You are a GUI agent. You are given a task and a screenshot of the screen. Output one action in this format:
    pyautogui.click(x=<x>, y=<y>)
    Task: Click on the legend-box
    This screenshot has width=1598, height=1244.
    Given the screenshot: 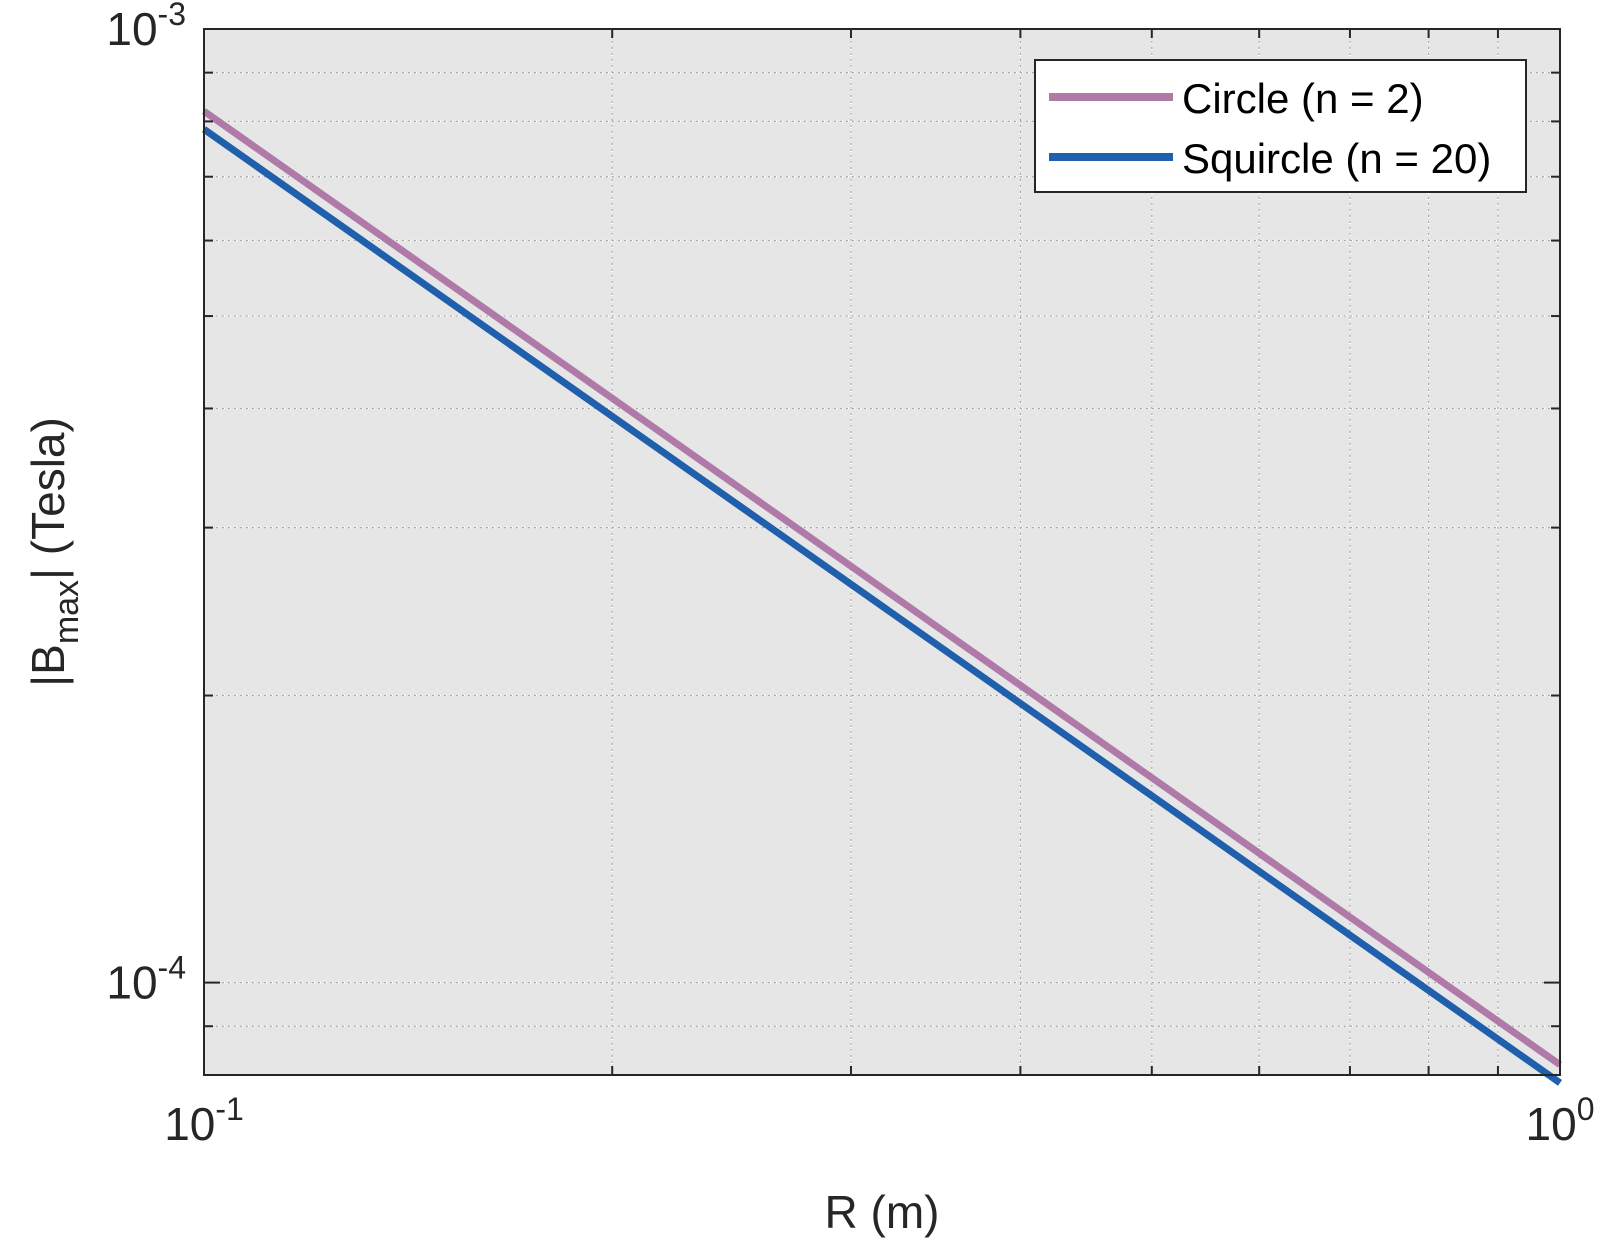 What is the action you would take?
    pyautogui.click(x=1280, y=126)
    